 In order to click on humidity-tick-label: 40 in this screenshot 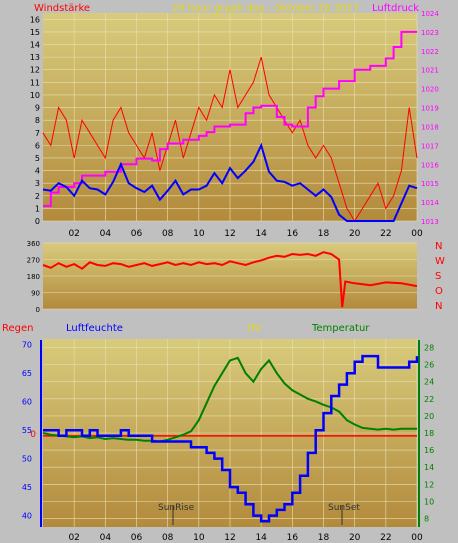, I will do `click(27, 516)`.